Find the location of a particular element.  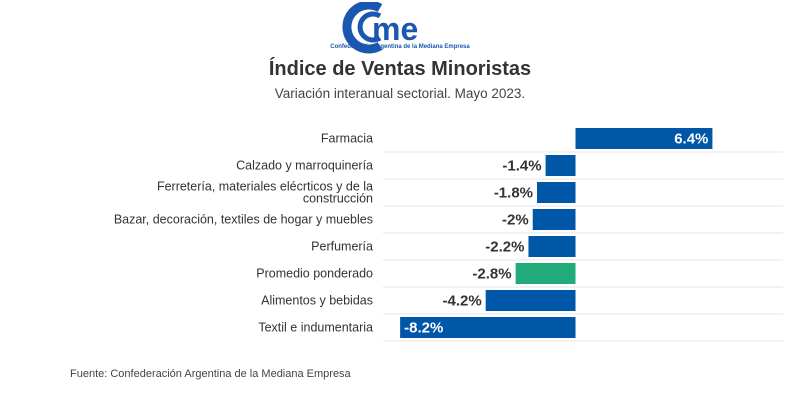

came-logo: me is located at coordinates (380, 28).